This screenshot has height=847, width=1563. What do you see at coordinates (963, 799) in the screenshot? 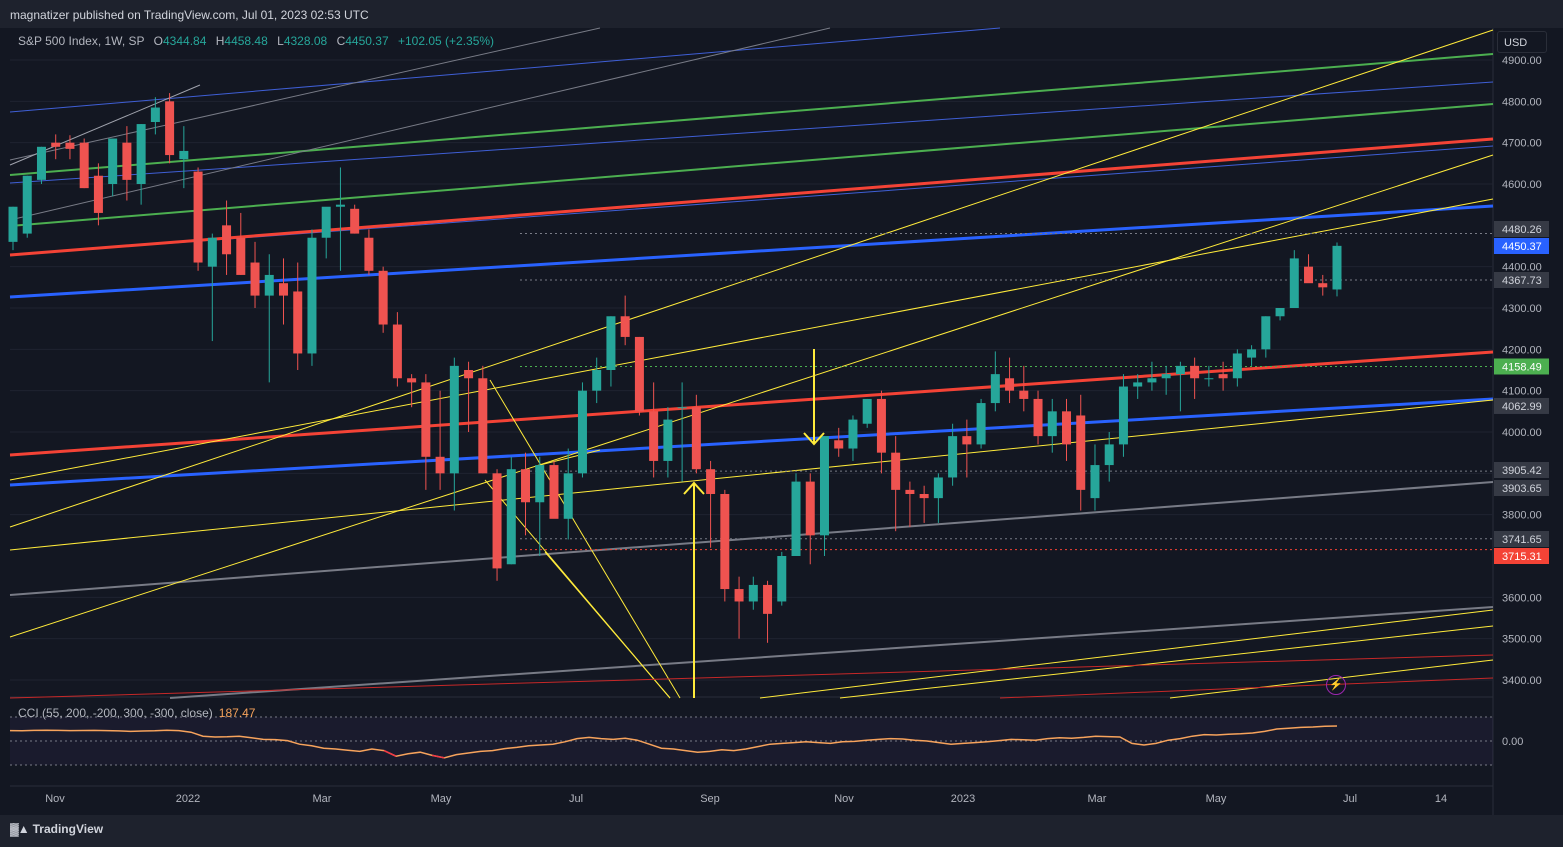
I see `time-tick-label: 2023` at bounding box center [963, 799].